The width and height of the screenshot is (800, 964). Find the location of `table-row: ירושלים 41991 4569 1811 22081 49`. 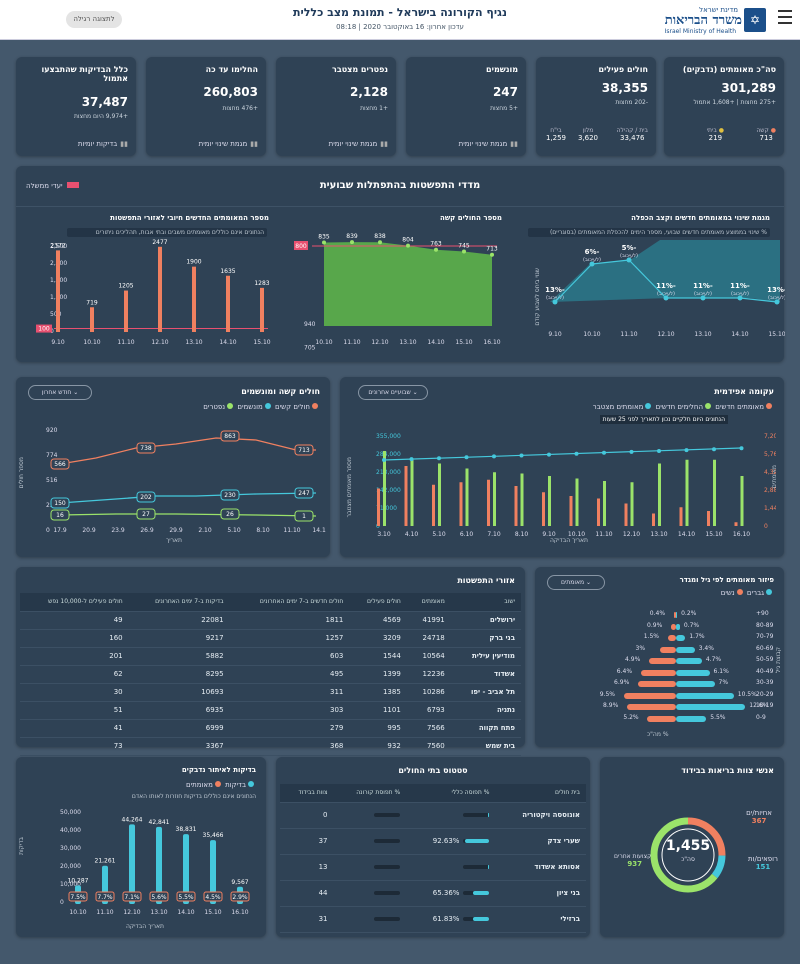

table-row: ירושלים 41991 4569 1811 22081 49 is located at coordinates (270, 620).